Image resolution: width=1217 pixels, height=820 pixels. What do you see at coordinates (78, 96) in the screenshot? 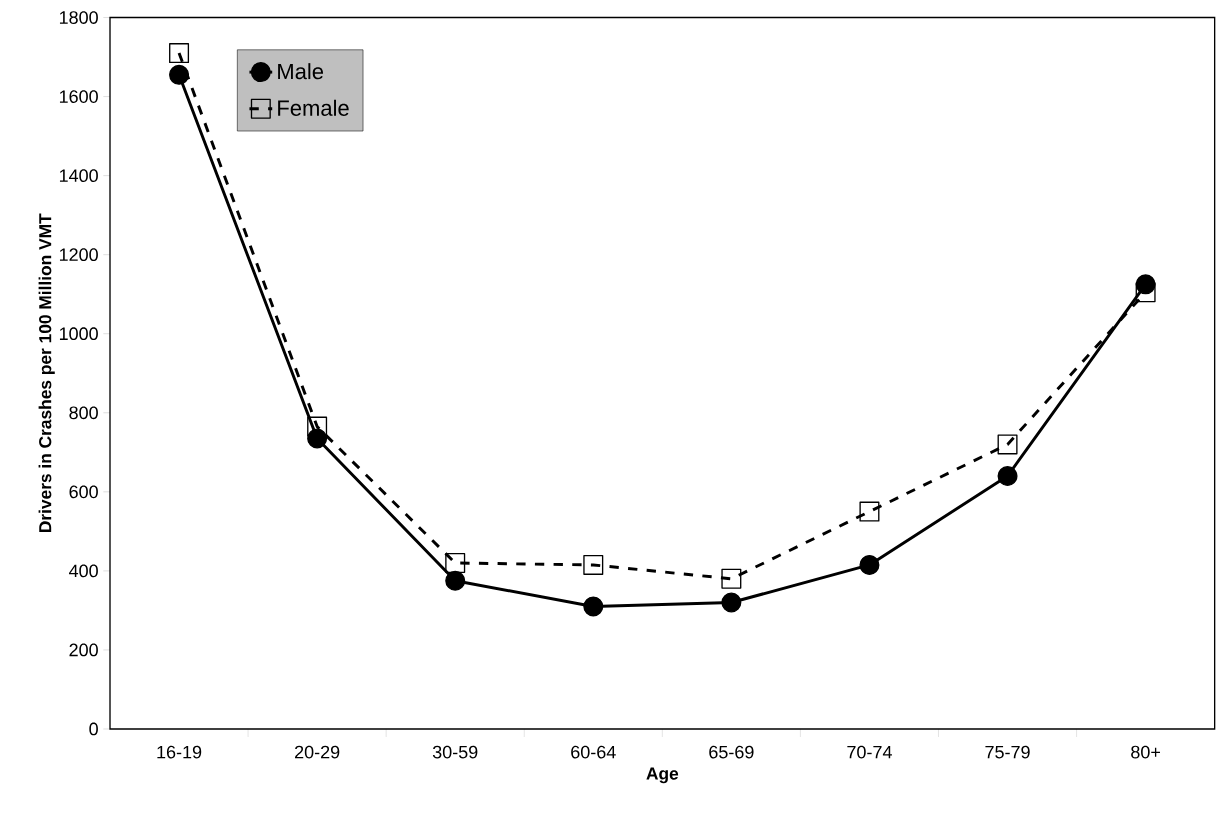
I see `y-tick-label: 1600` at bounding box center [78, 96].